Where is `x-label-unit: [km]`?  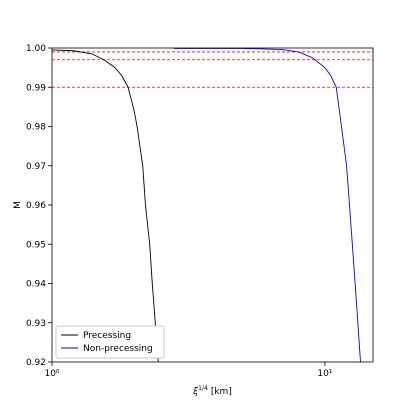
x-label-unit: [km] is located at coordinates (221, 392).